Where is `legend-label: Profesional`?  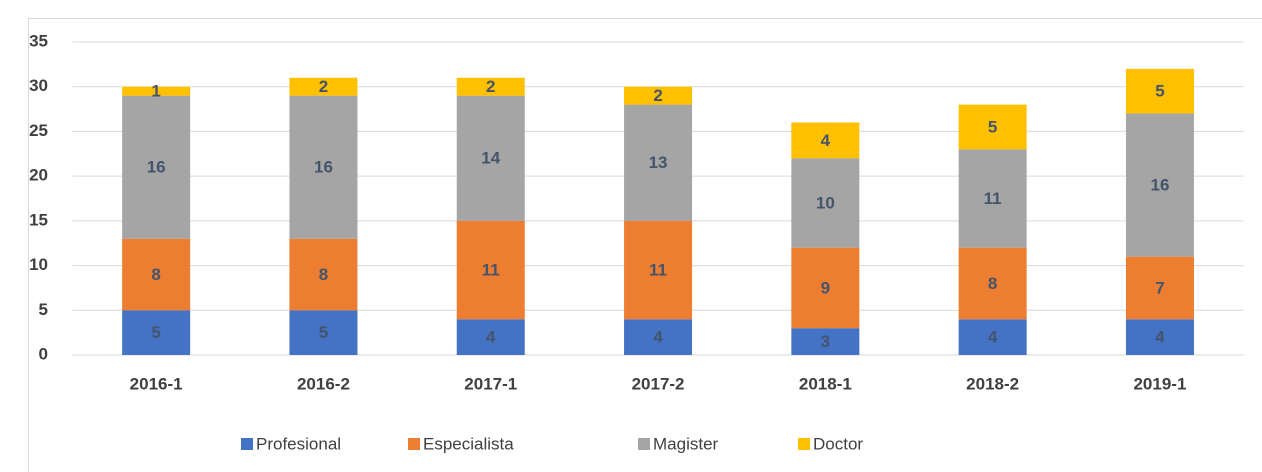
legend-label: Profesional is located at coordinates (298, 443).